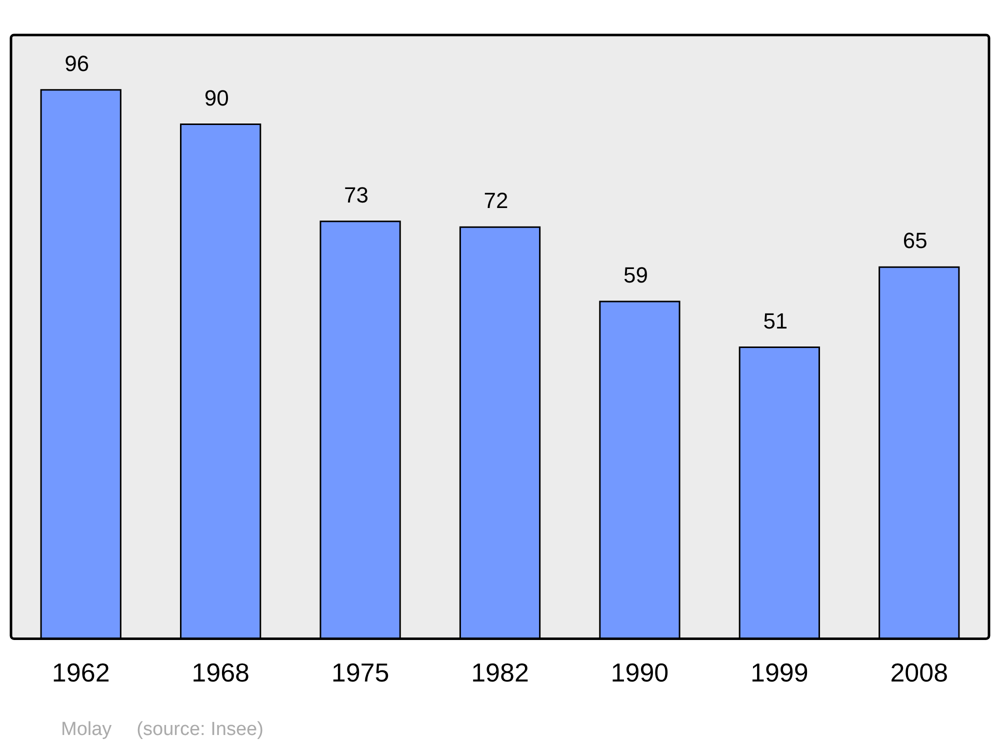 This screenshot has height=747, width=1000. Describe the element at coordinates (86, 729) in the screenshot. I see `text: Molay` at that location.